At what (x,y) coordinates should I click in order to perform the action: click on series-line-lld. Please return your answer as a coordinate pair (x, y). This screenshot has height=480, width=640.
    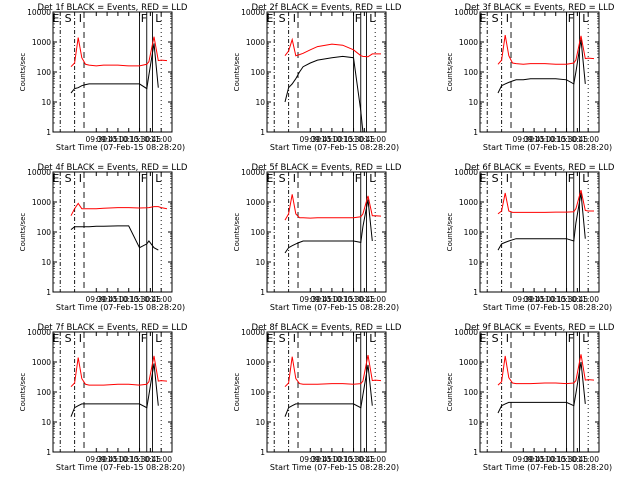
    Looking at the image, I should click on (119, 52).